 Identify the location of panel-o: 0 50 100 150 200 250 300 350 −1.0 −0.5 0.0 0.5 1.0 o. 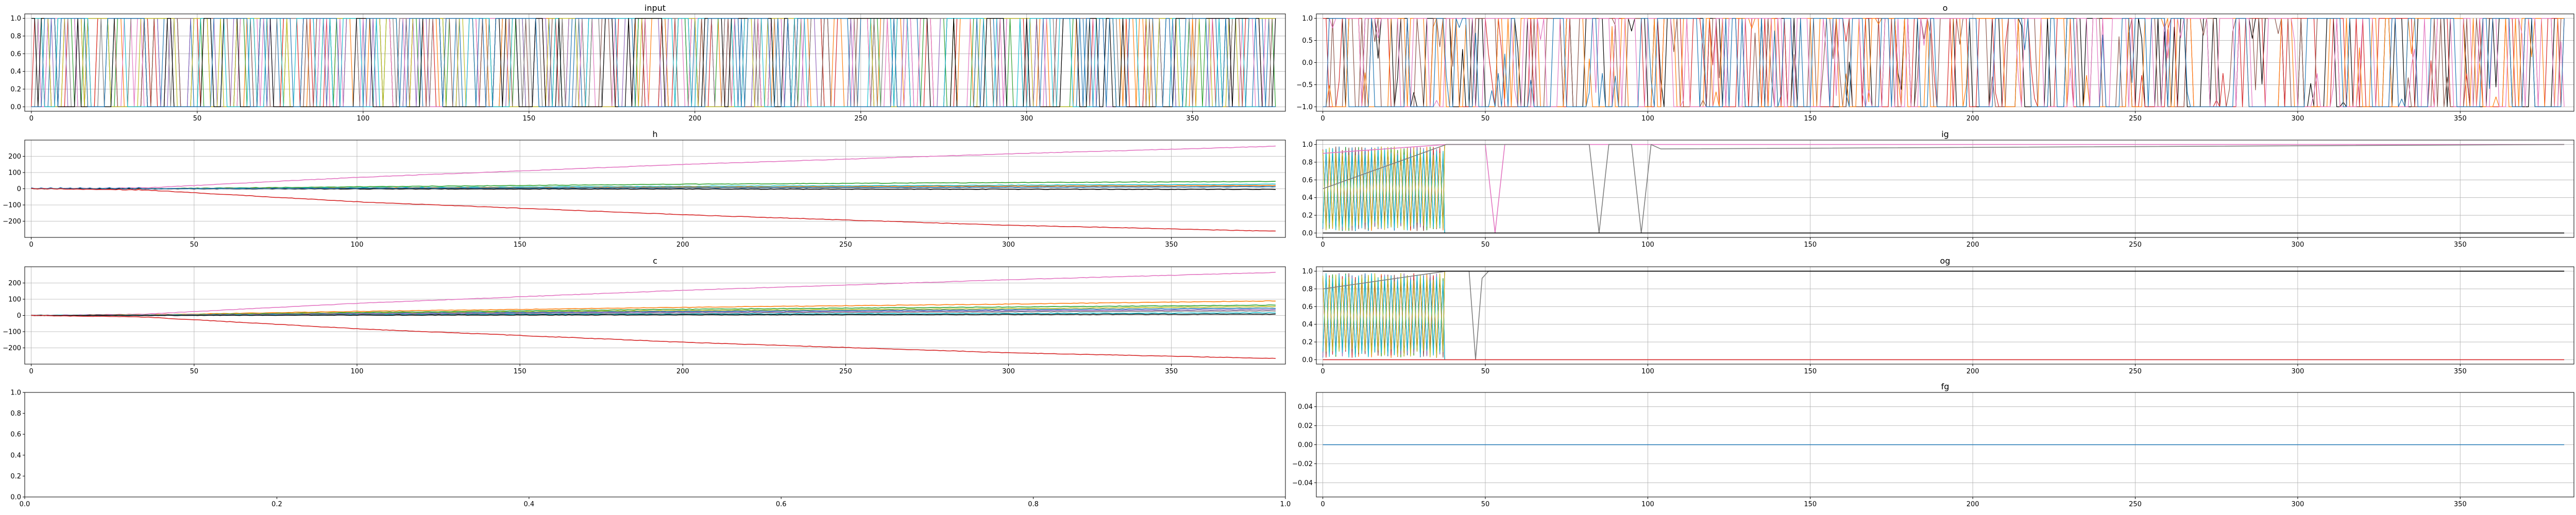
(1935, 63).